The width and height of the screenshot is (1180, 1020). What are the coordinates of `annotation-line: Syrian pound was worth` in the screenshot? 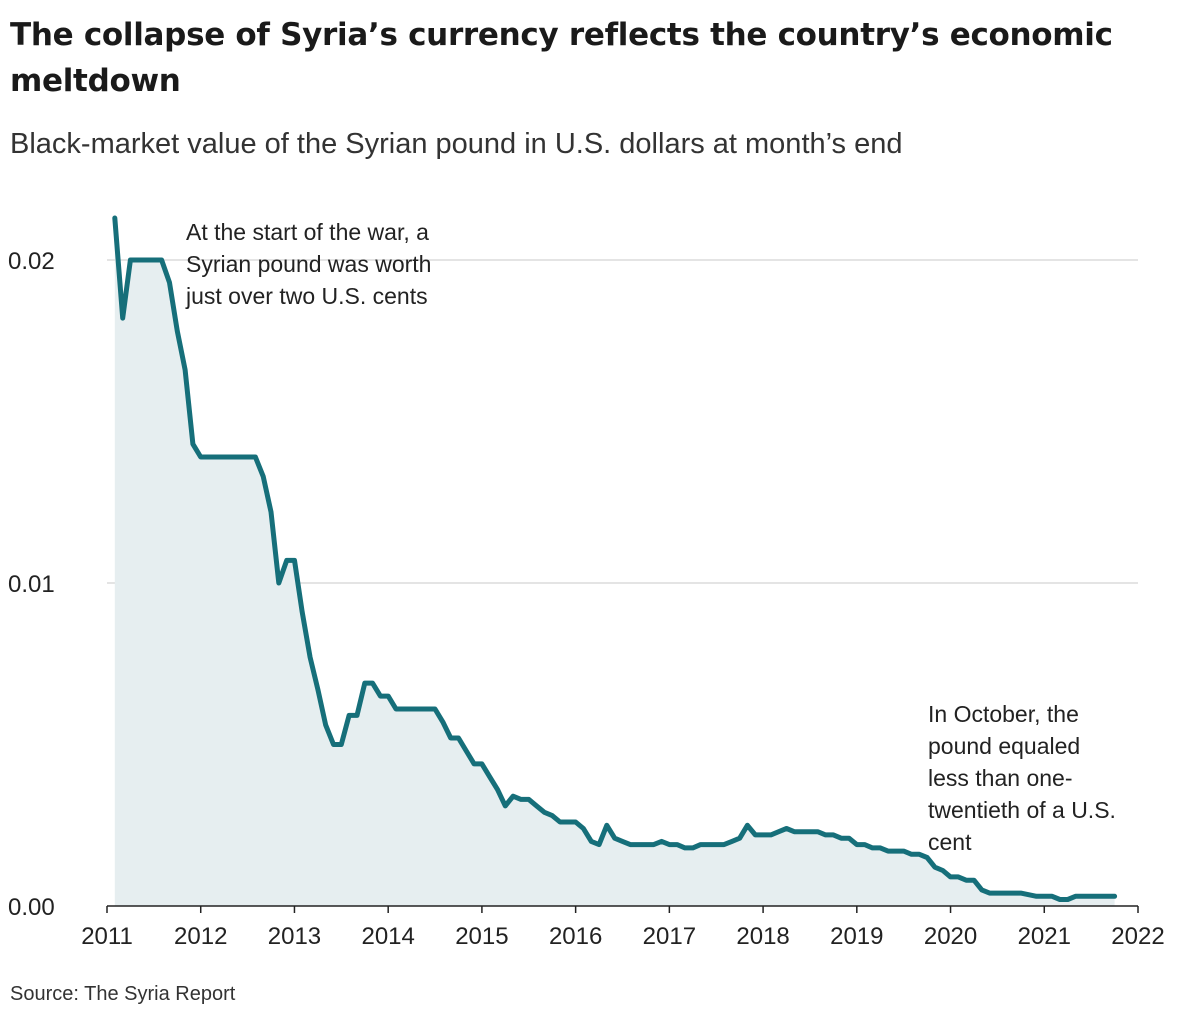 It's located at (308, 264).